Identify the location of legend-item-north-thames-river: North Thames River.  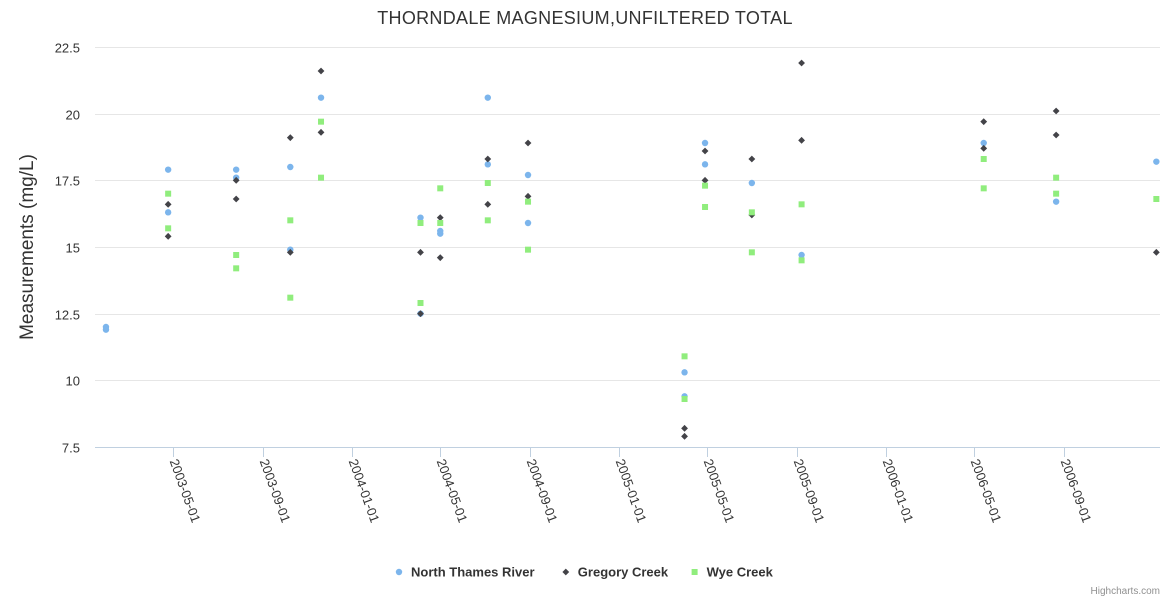
(465, 572).